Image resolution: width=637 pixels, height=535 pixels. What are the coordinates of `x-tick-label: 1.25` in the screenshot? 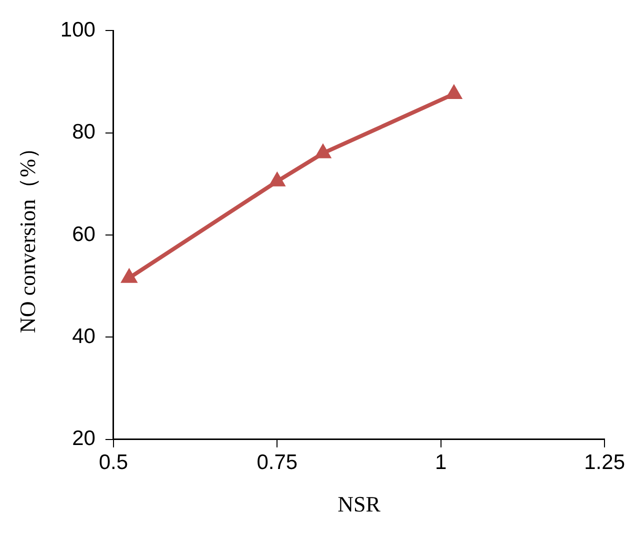 It's located at (604, 462).